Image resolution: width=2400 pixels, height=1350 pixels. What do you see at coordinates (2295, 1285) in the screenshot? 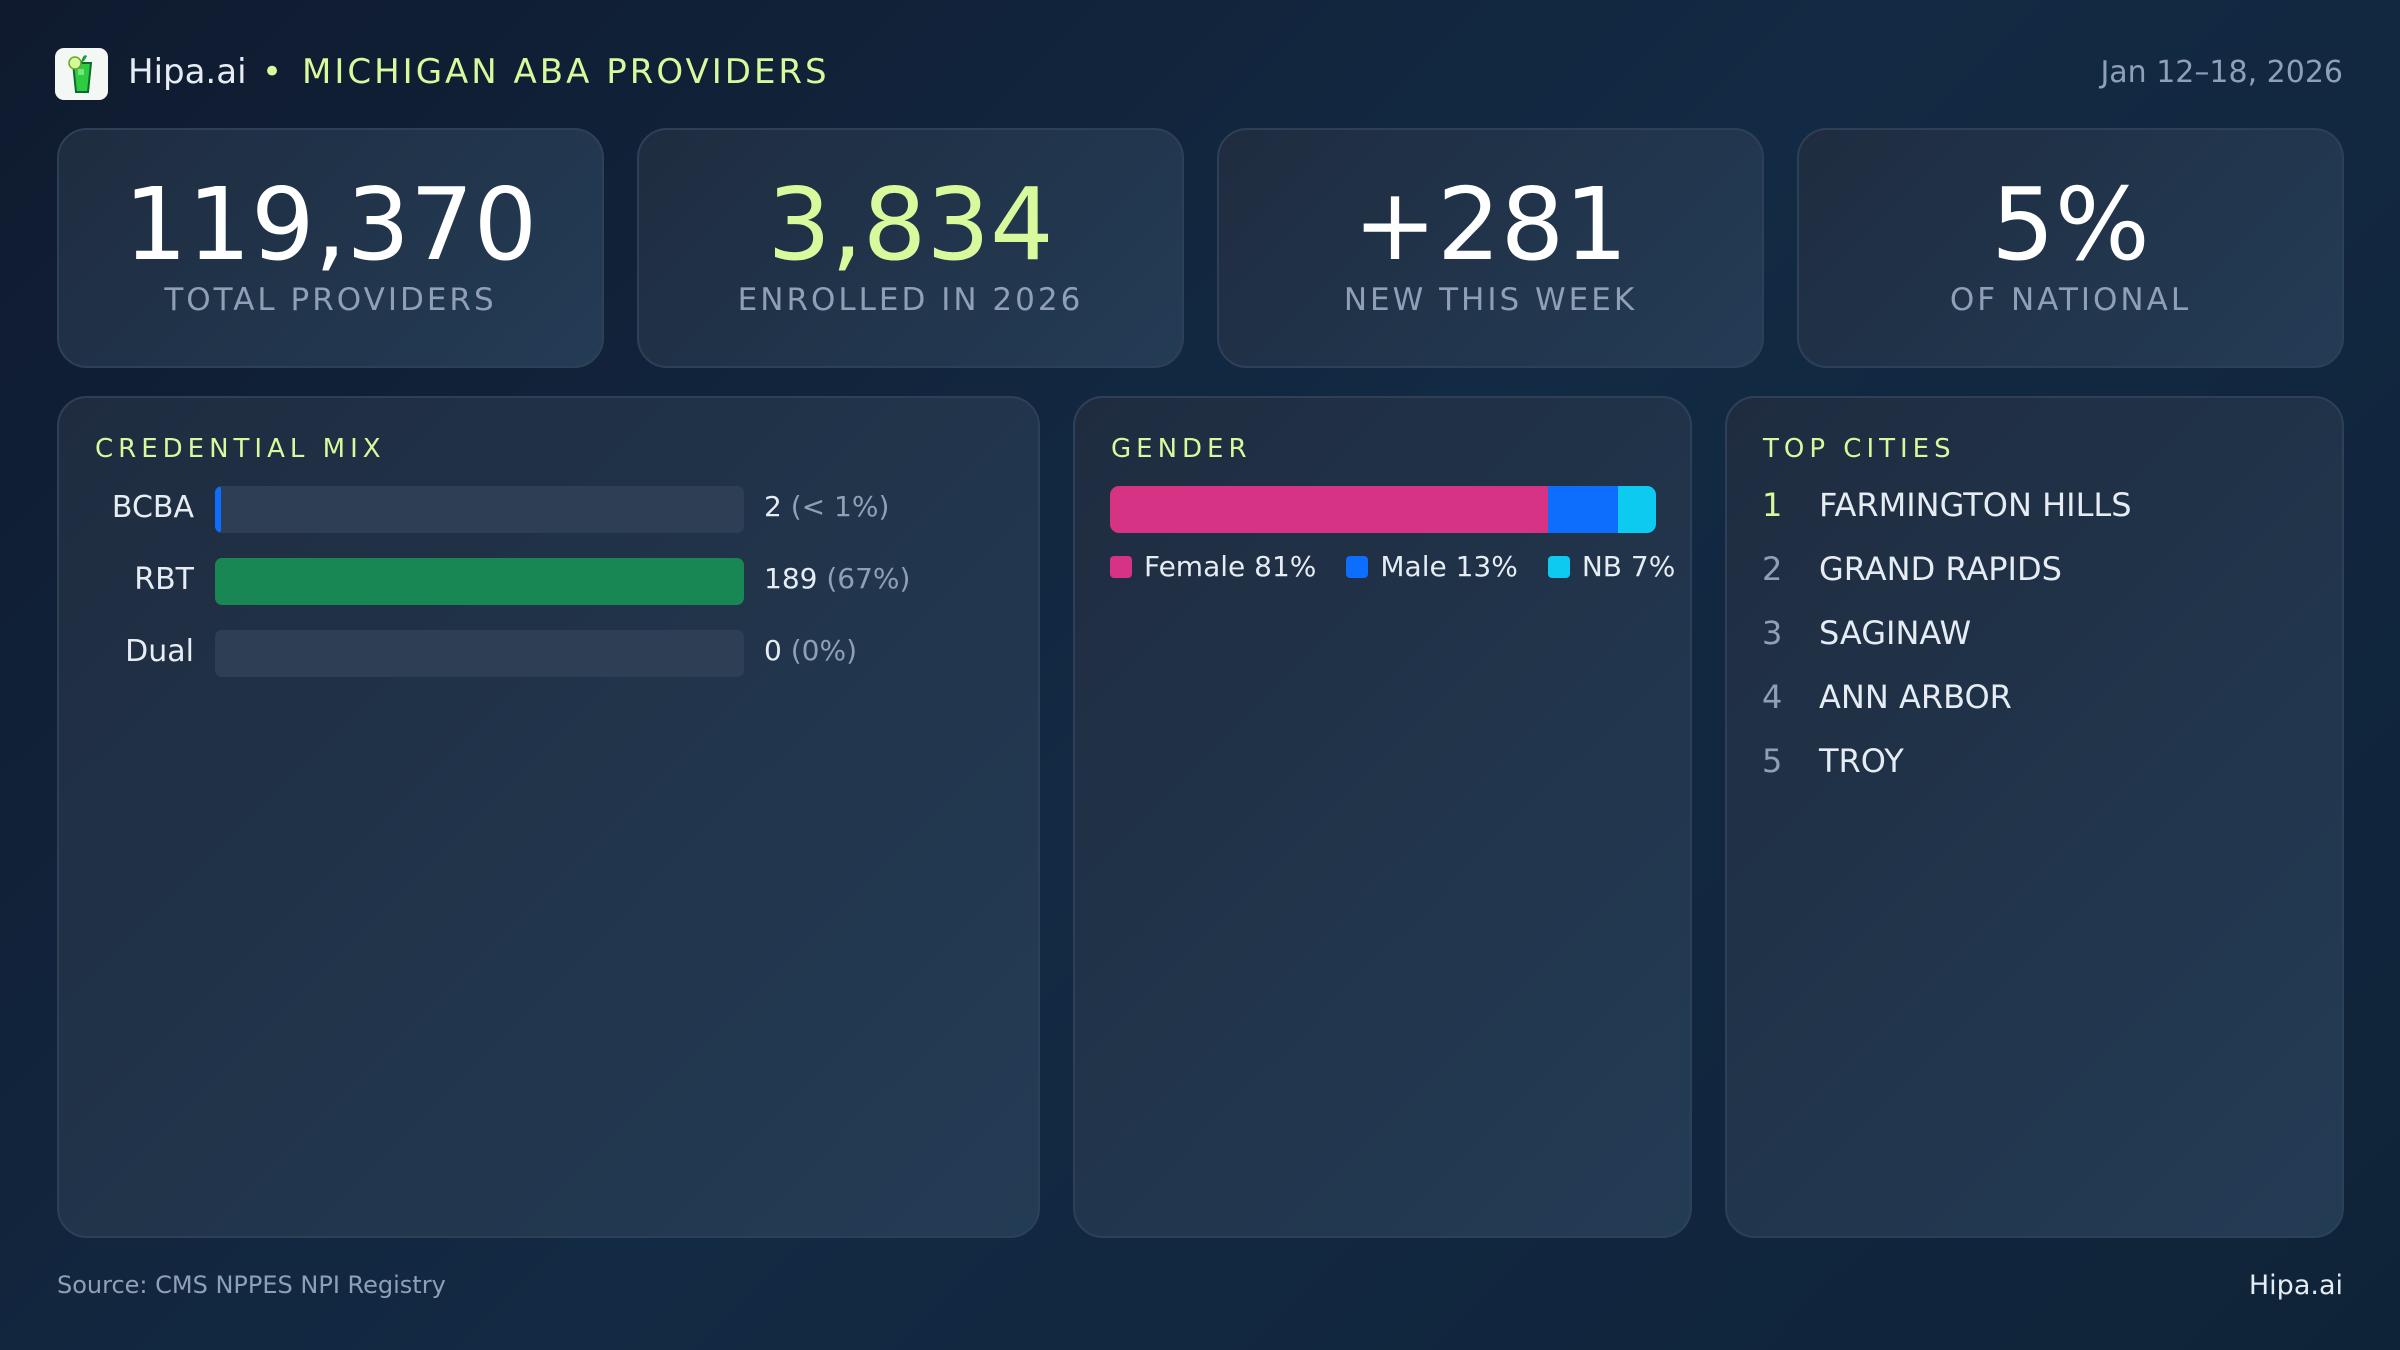
I see `footer-brand: Hipa.ai` at bounding box center [2295, 1285].